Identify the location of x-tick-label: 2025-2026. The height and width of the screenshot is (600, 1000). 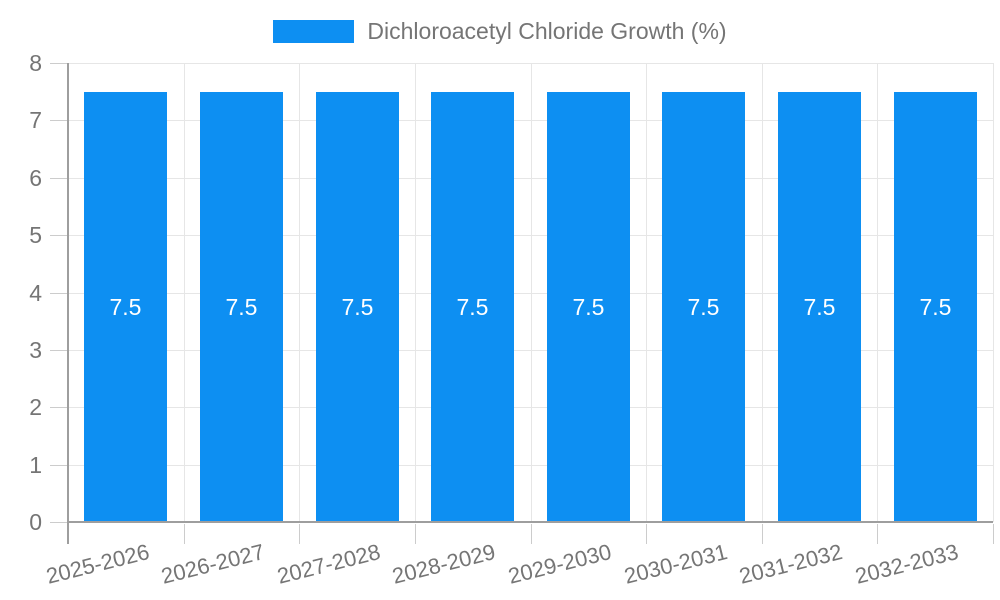
(97, 564).